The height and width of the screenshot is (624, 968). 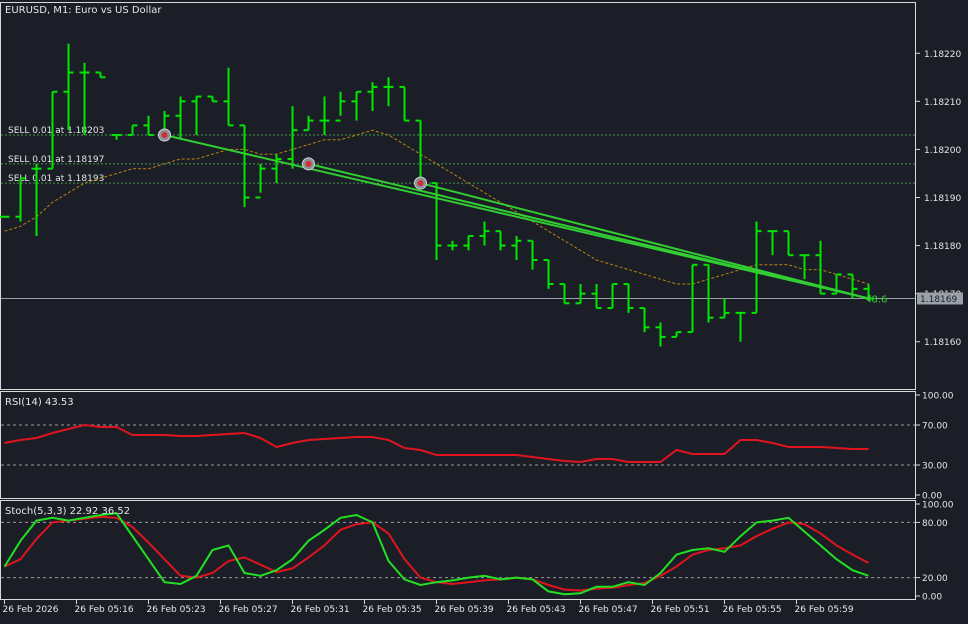 I want to click on price-ytick-label: 1.18180, so click(x=942, y=247).